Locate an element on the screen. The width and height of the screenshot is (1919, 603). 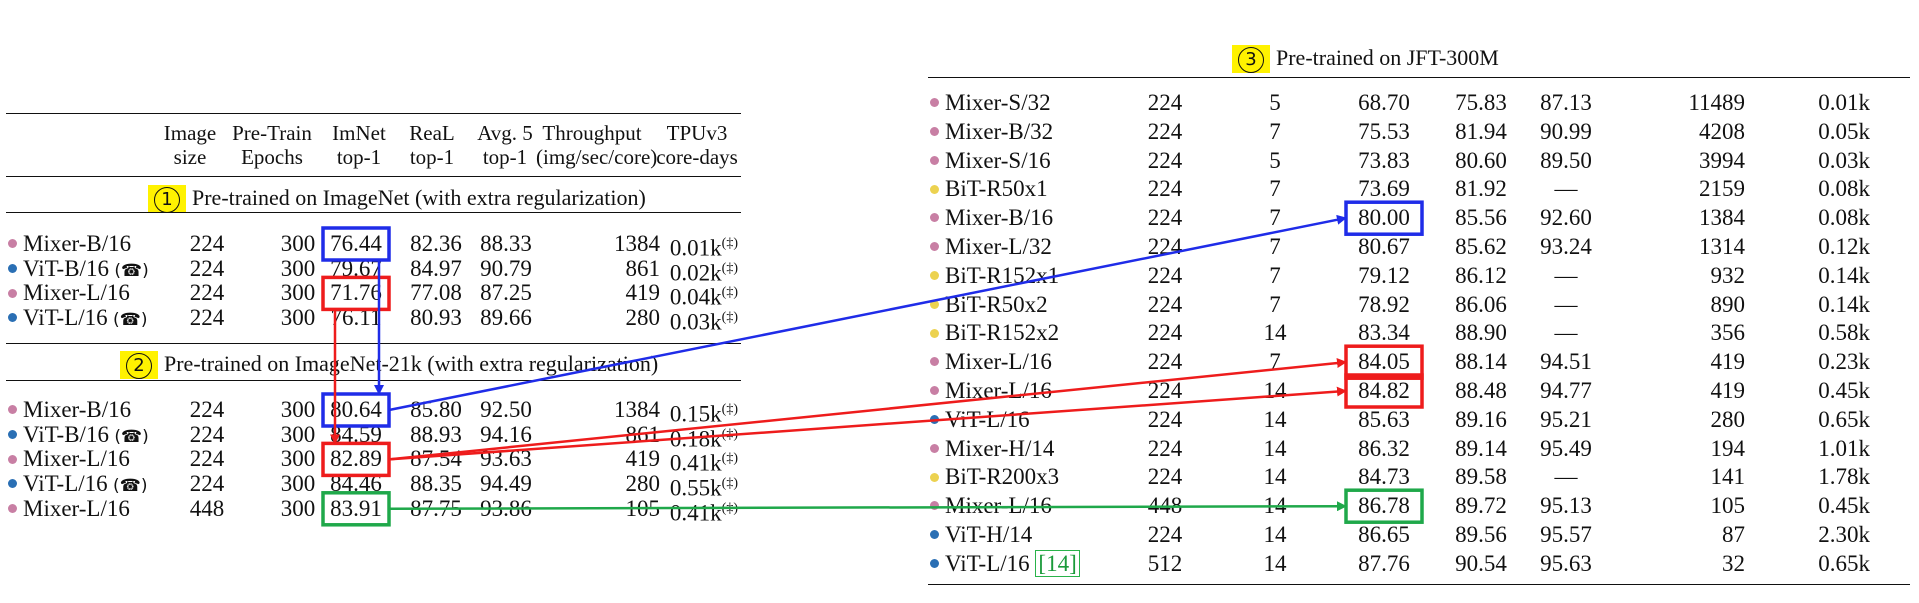
model-name: BiT-R200x3 is located at coordinates (994, 477).